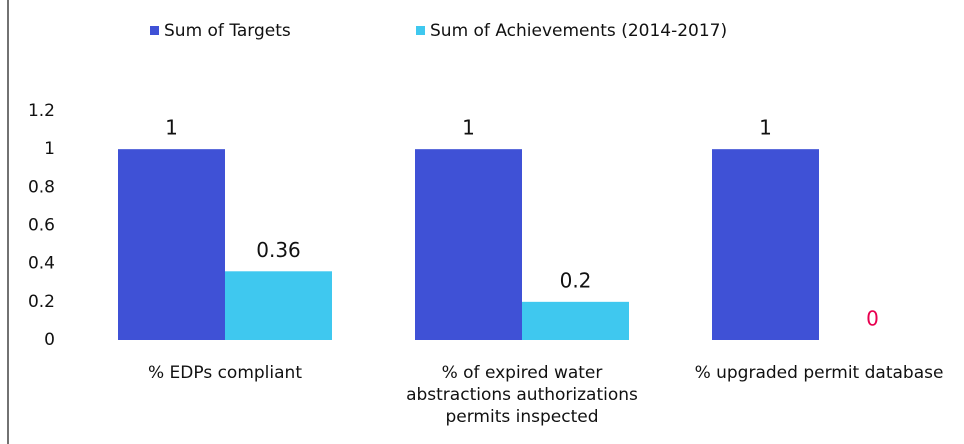  I want to click on y-tick-label: 0.8, so click(41, 187).